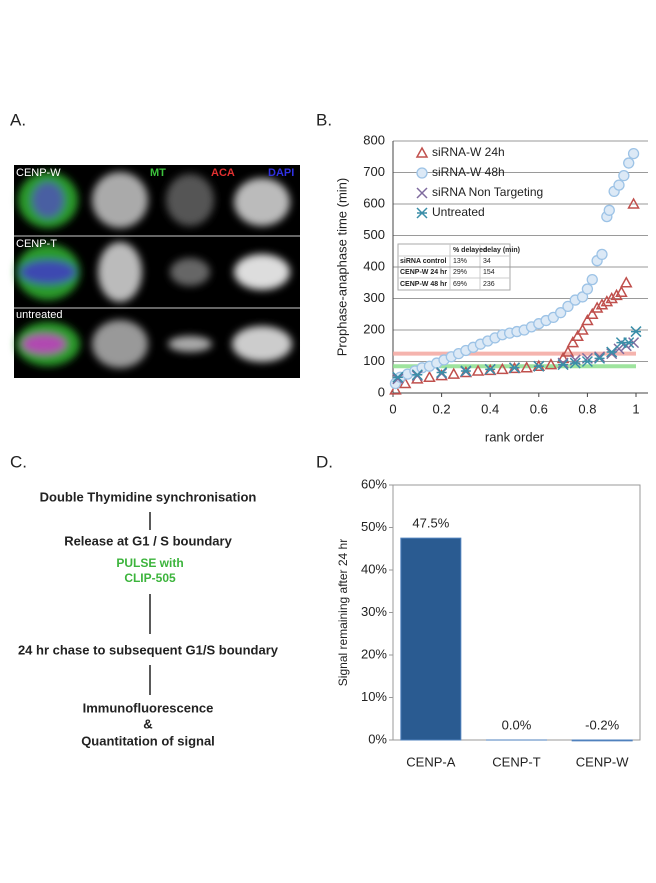 This screenshot has width=656, height=883. I want to click on step: Immunofluorescence, so click(148, 707).